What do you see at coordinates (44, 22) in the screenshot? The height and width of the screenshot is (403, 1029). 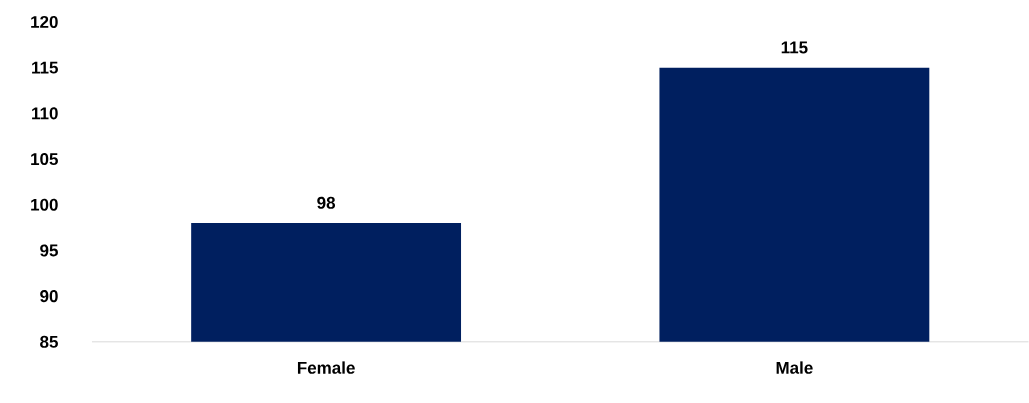 I see `y-tick-label: 120` at bounding box center [44, 22].